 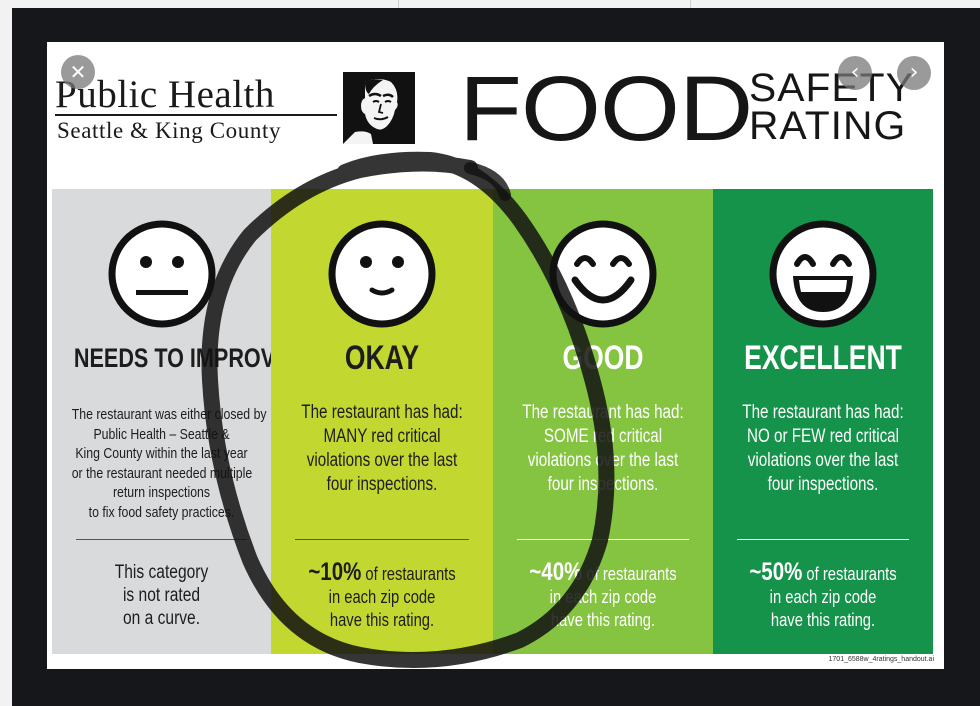 I want to click on smile-face-icon, so click(x=603, y=274).